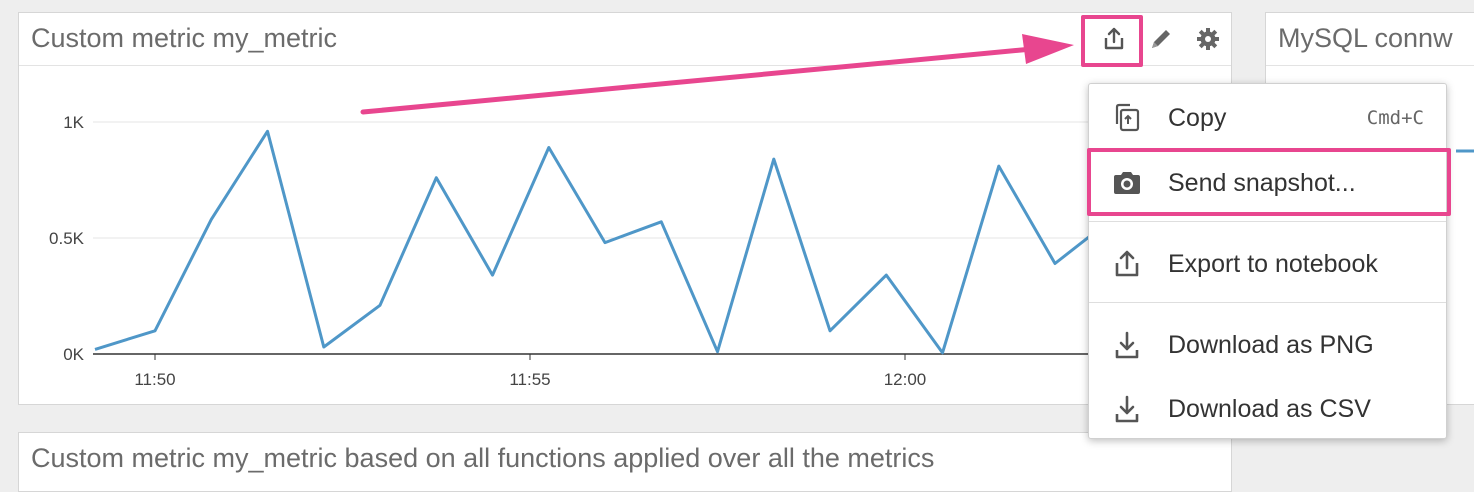 The image size is (1474, 492). I want to click on menu-item-copy: Copy Cmd+C, so click(1267, 118).